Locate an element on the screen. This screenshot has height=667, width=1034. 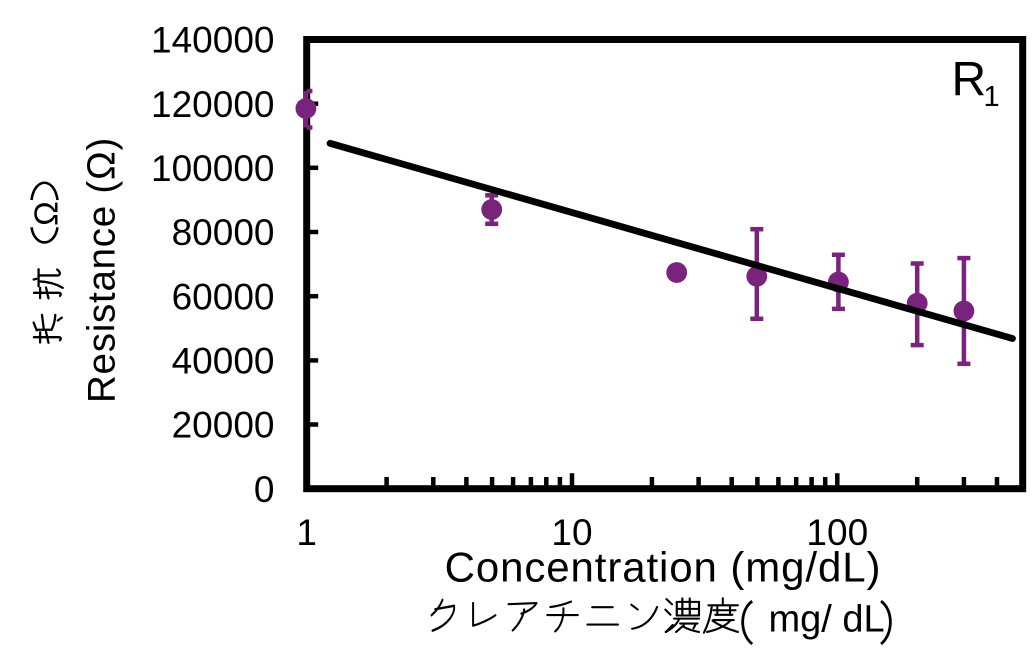
svg-text: 40000 is located at coordinates (223, 361).